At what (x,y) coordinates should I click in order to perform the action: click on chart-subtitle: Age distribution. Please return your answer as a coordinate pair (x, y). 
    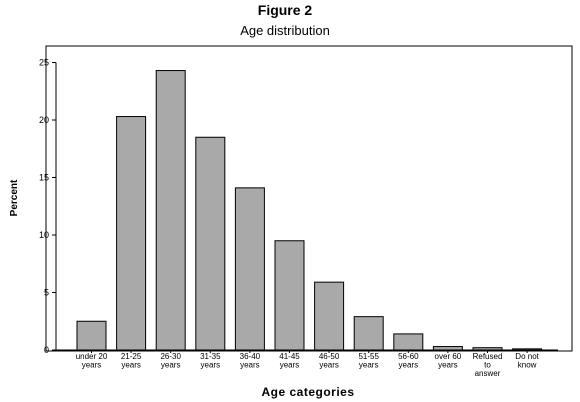
    Looking at the image, I should click on (285, 30).